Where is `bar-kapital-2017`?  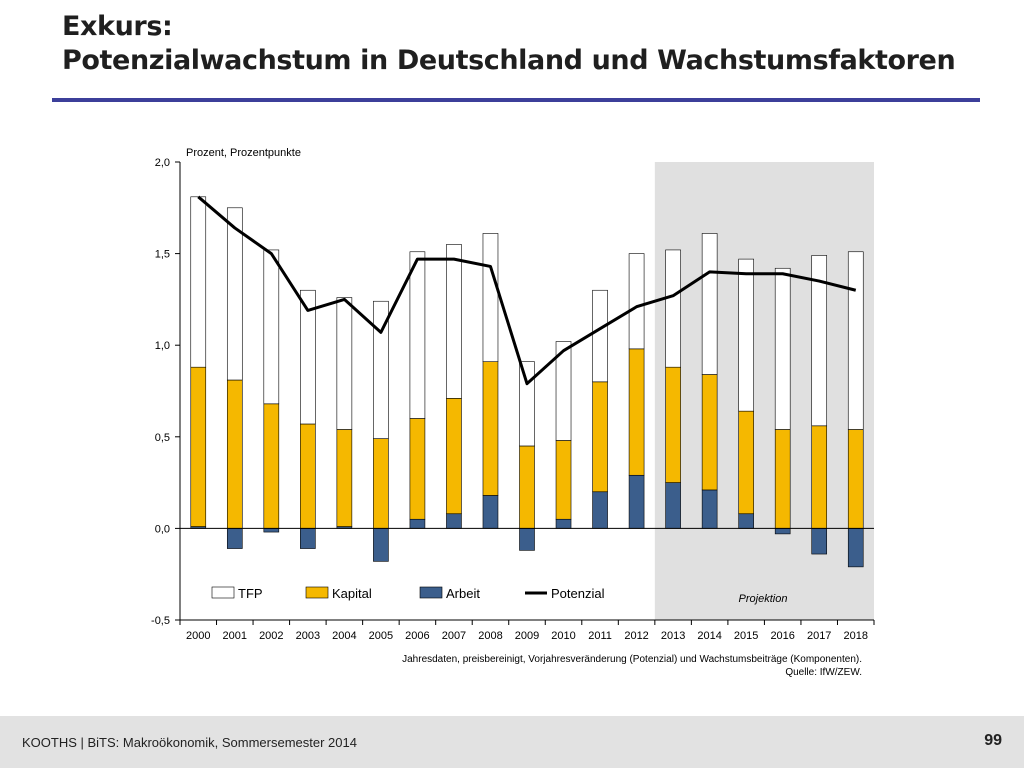 bar-kapital-2017 is located at coordinates (819, 477).